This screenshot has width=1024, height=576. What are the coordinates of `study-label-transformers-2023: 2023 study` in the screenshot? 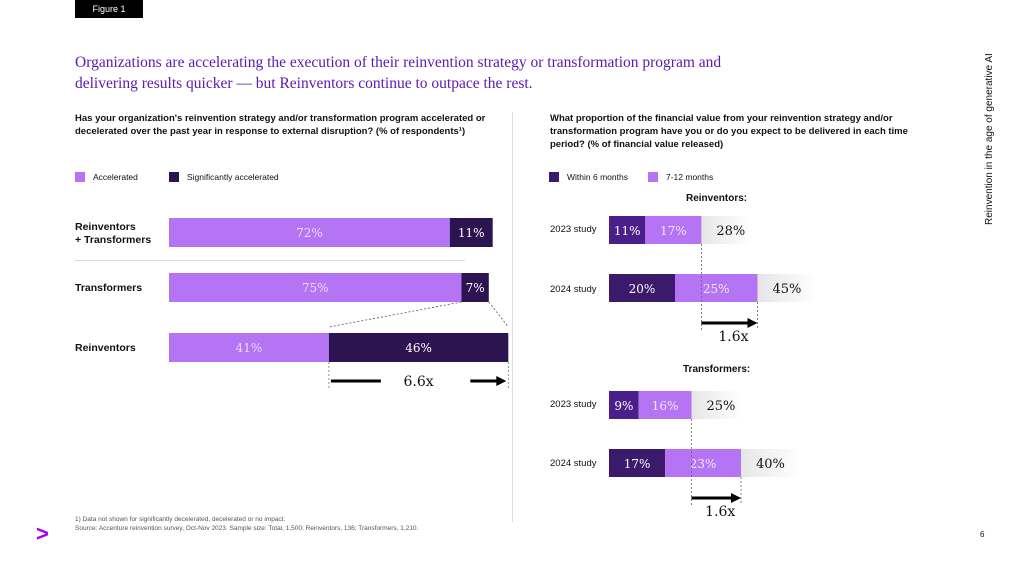 It's located at (573, 404).